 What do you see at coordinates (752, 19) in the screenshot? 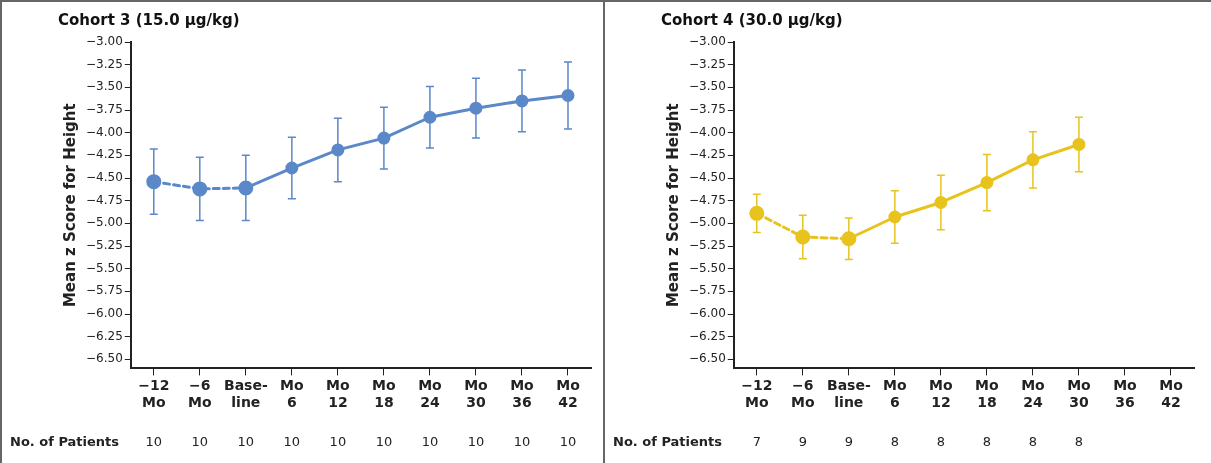
I see `chart-title: Cohort 4 (30.0 μg/kg)` at bounding box center [752, 19].